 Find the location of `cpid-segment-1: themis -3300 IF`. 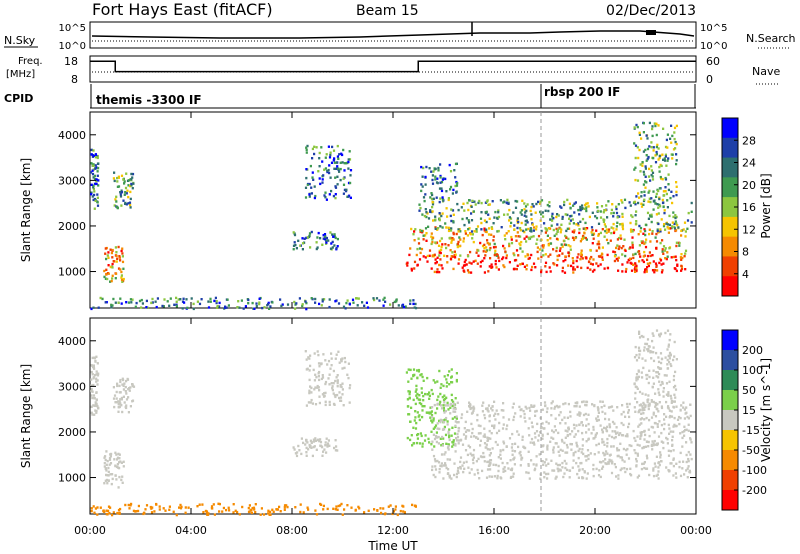

cpid-segment-1: themis -3300 IF is located at coordinates (149, 100).